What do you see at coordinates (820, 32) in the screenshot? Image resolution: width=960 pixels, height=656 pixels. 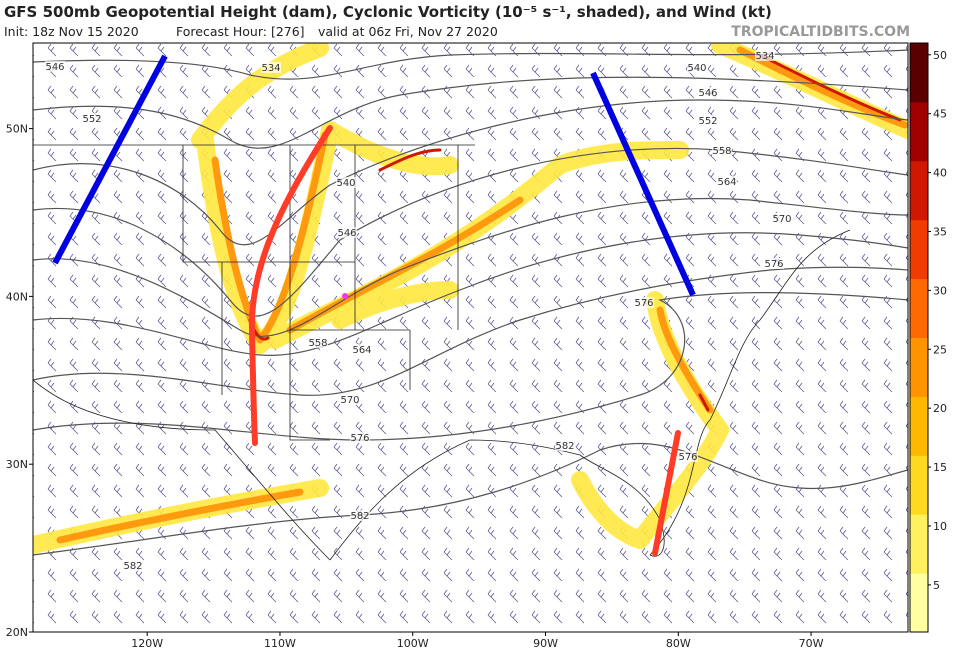 I see `source: TROPICALTIDBITS.COM` at bounding box center [820, 32].